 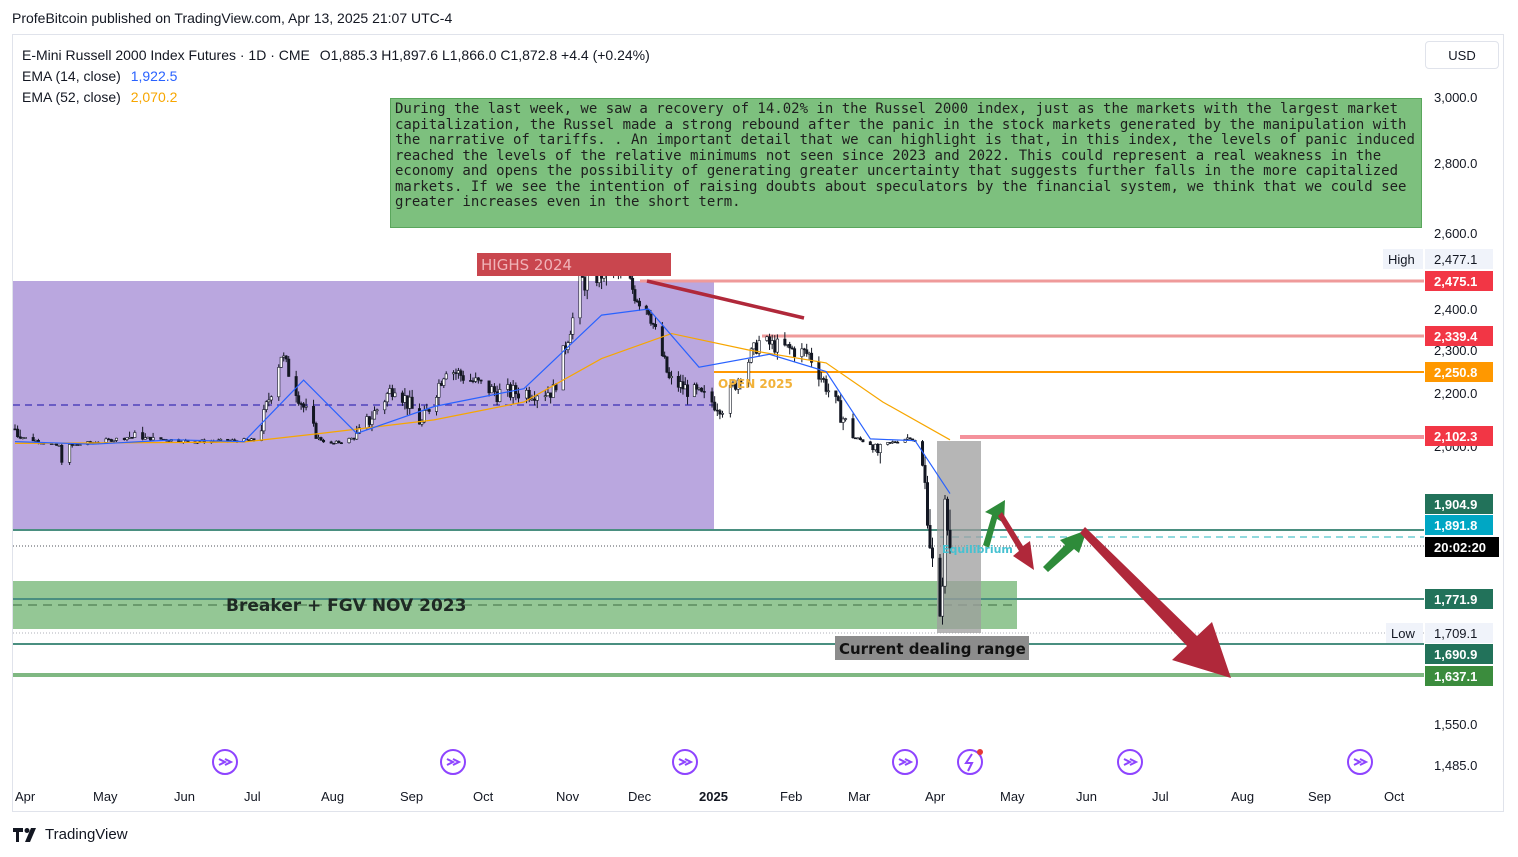 I want to click on tradingview-brand: TradingView, so click(x=70, y=834).